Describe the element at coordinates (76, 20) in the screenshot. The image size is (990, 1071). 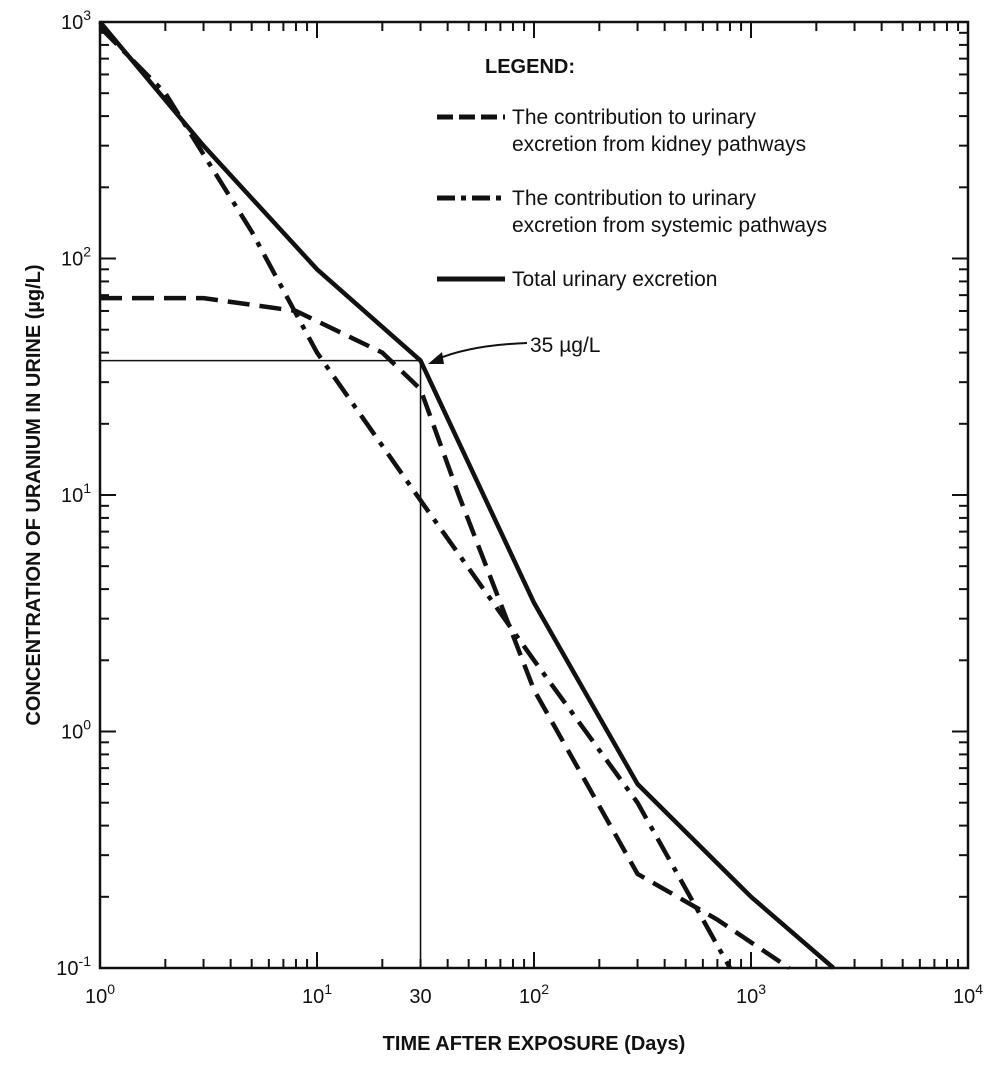
I see `y-tick-label: 10³` at that location.